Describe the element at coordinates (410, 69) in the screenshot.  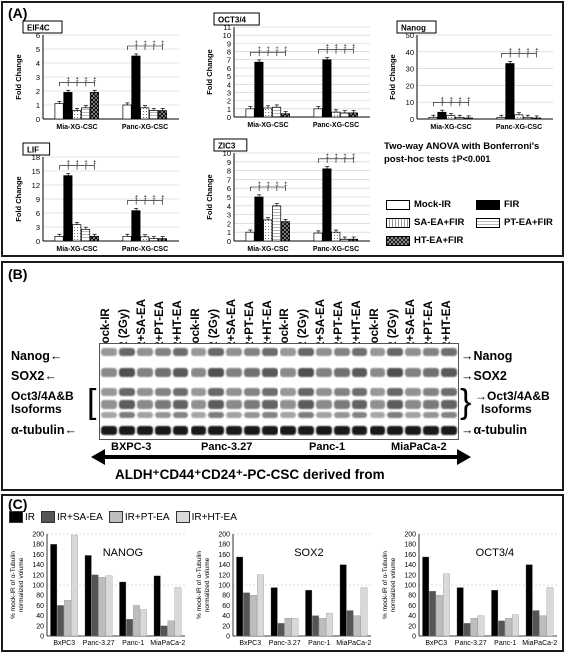
I see `y-tick-label: 30` at that location.